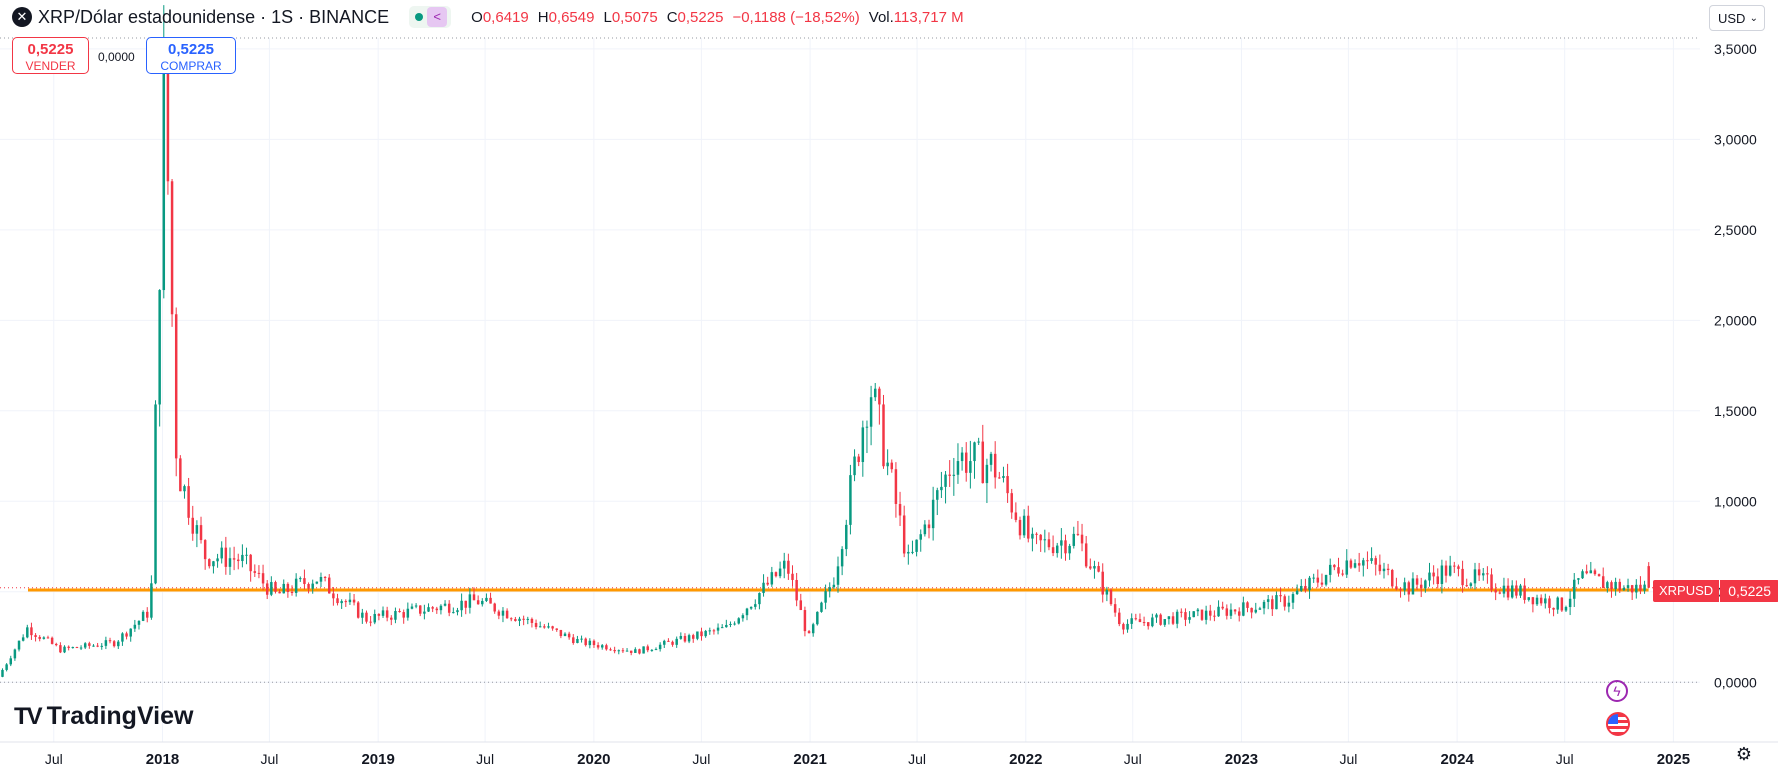  Describe the element at coordinates (1735, 501) in the screenshot. I see `y-tick-label: 1,0000` at that location.